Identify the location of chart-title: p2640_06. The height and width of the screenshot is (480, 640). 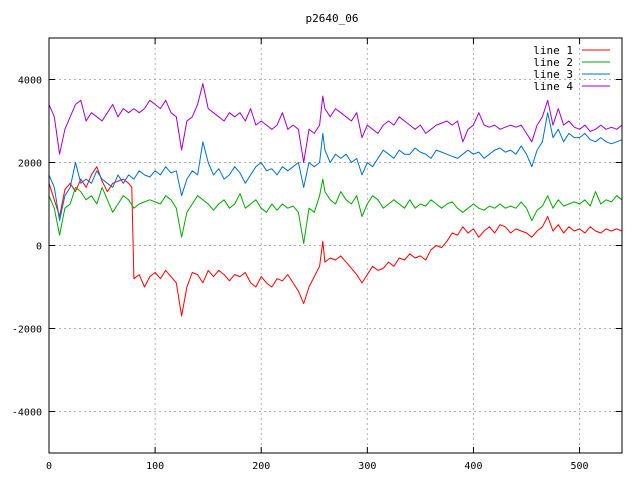
(332, 18).